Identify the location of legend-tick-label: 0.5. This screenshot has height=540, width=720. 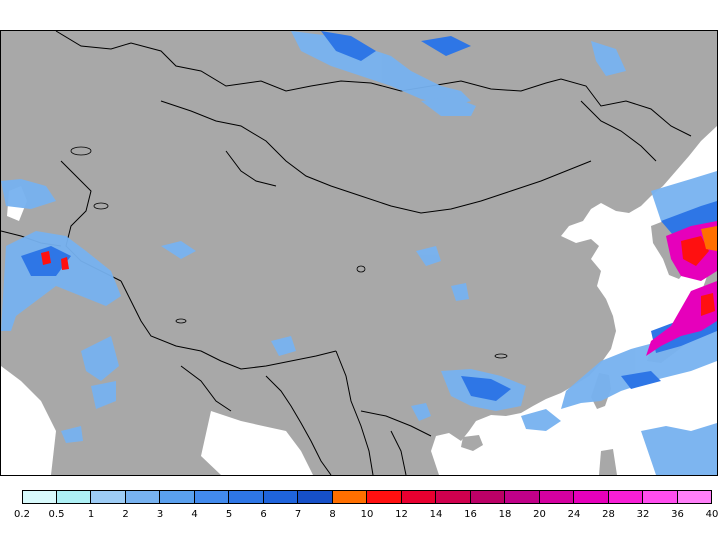
(56, 514).